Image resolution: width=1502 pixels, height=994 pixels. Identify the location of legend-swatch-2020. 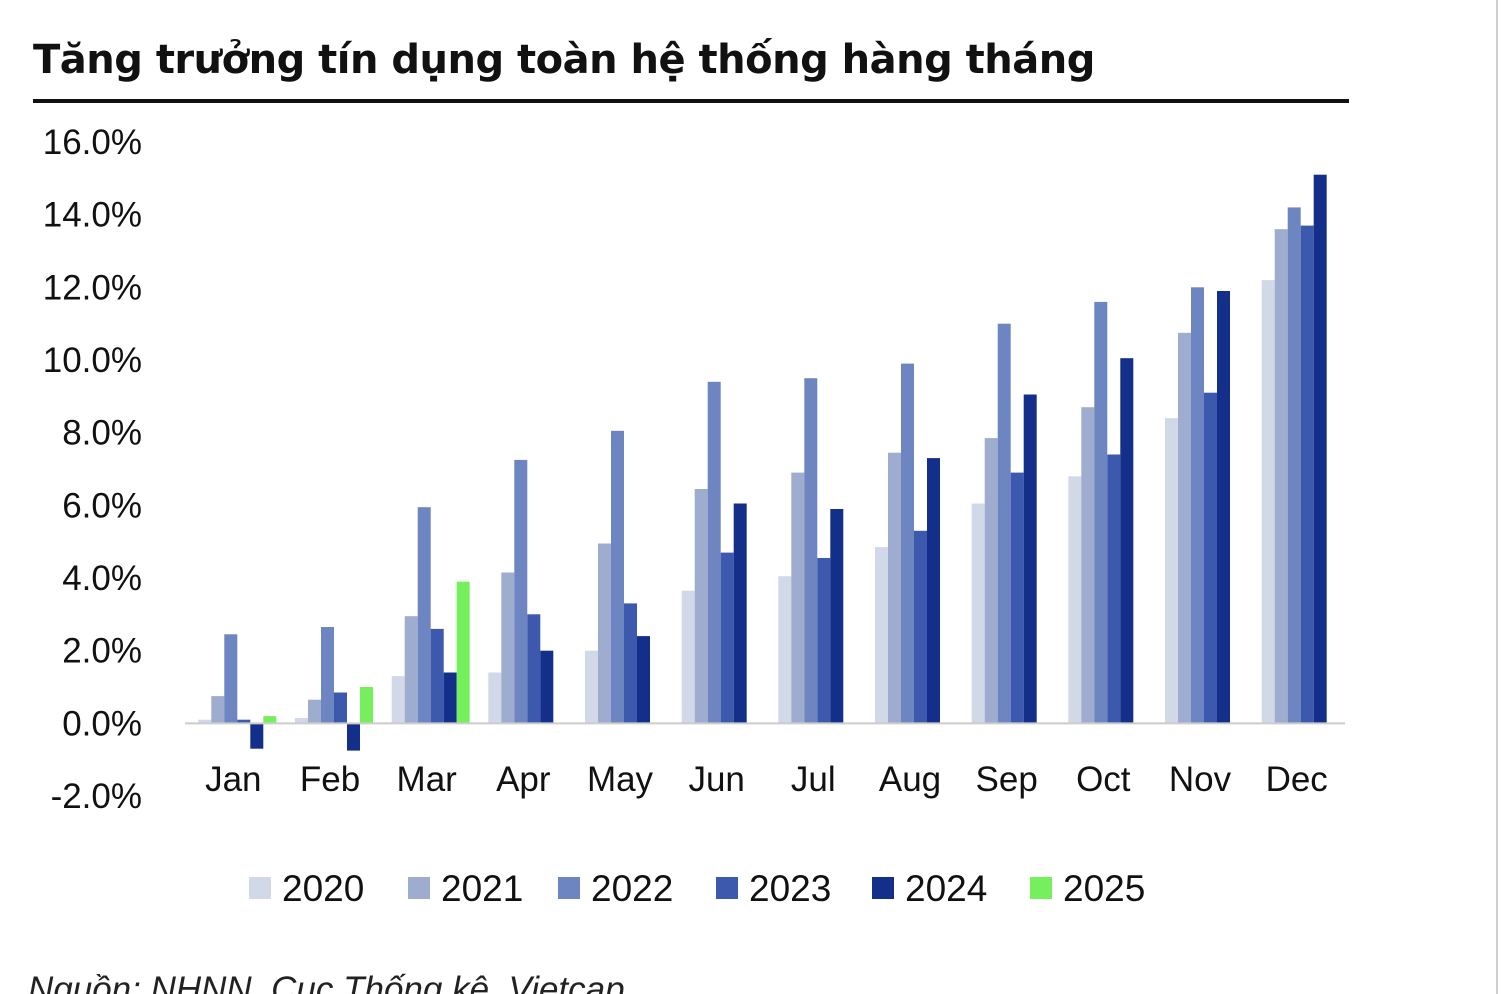
(260, 888).